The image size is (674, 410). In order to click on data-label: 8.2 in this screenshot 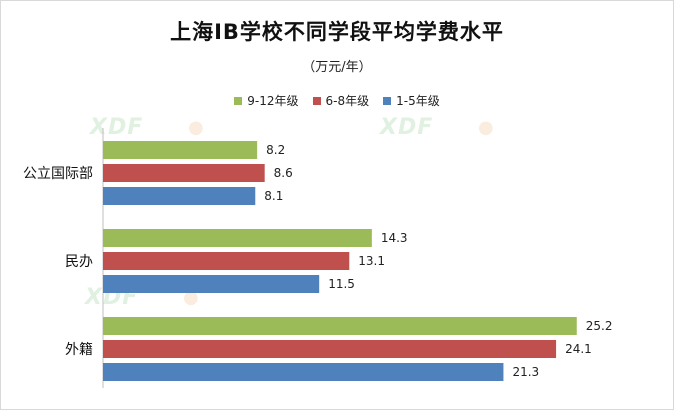, I will do `click(275, 150)`.